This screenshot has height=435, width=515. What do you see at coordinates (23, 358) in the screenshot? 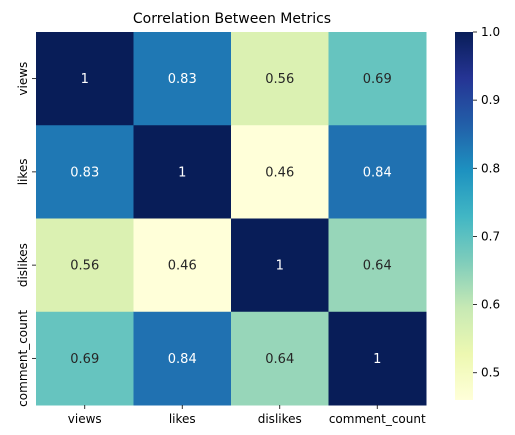
I see `y-tick-label: comment_count` at bounding box center [23, 358].